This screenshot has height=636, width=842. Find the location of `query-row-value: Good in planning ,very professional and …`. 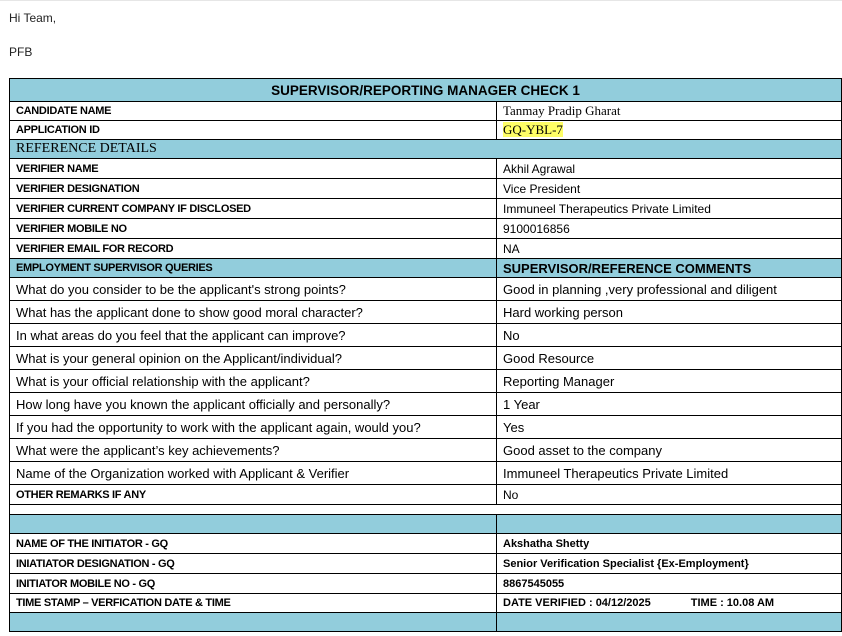

query-row-value: Good in planning ,very professional and … is located at coordinates (668, 289).